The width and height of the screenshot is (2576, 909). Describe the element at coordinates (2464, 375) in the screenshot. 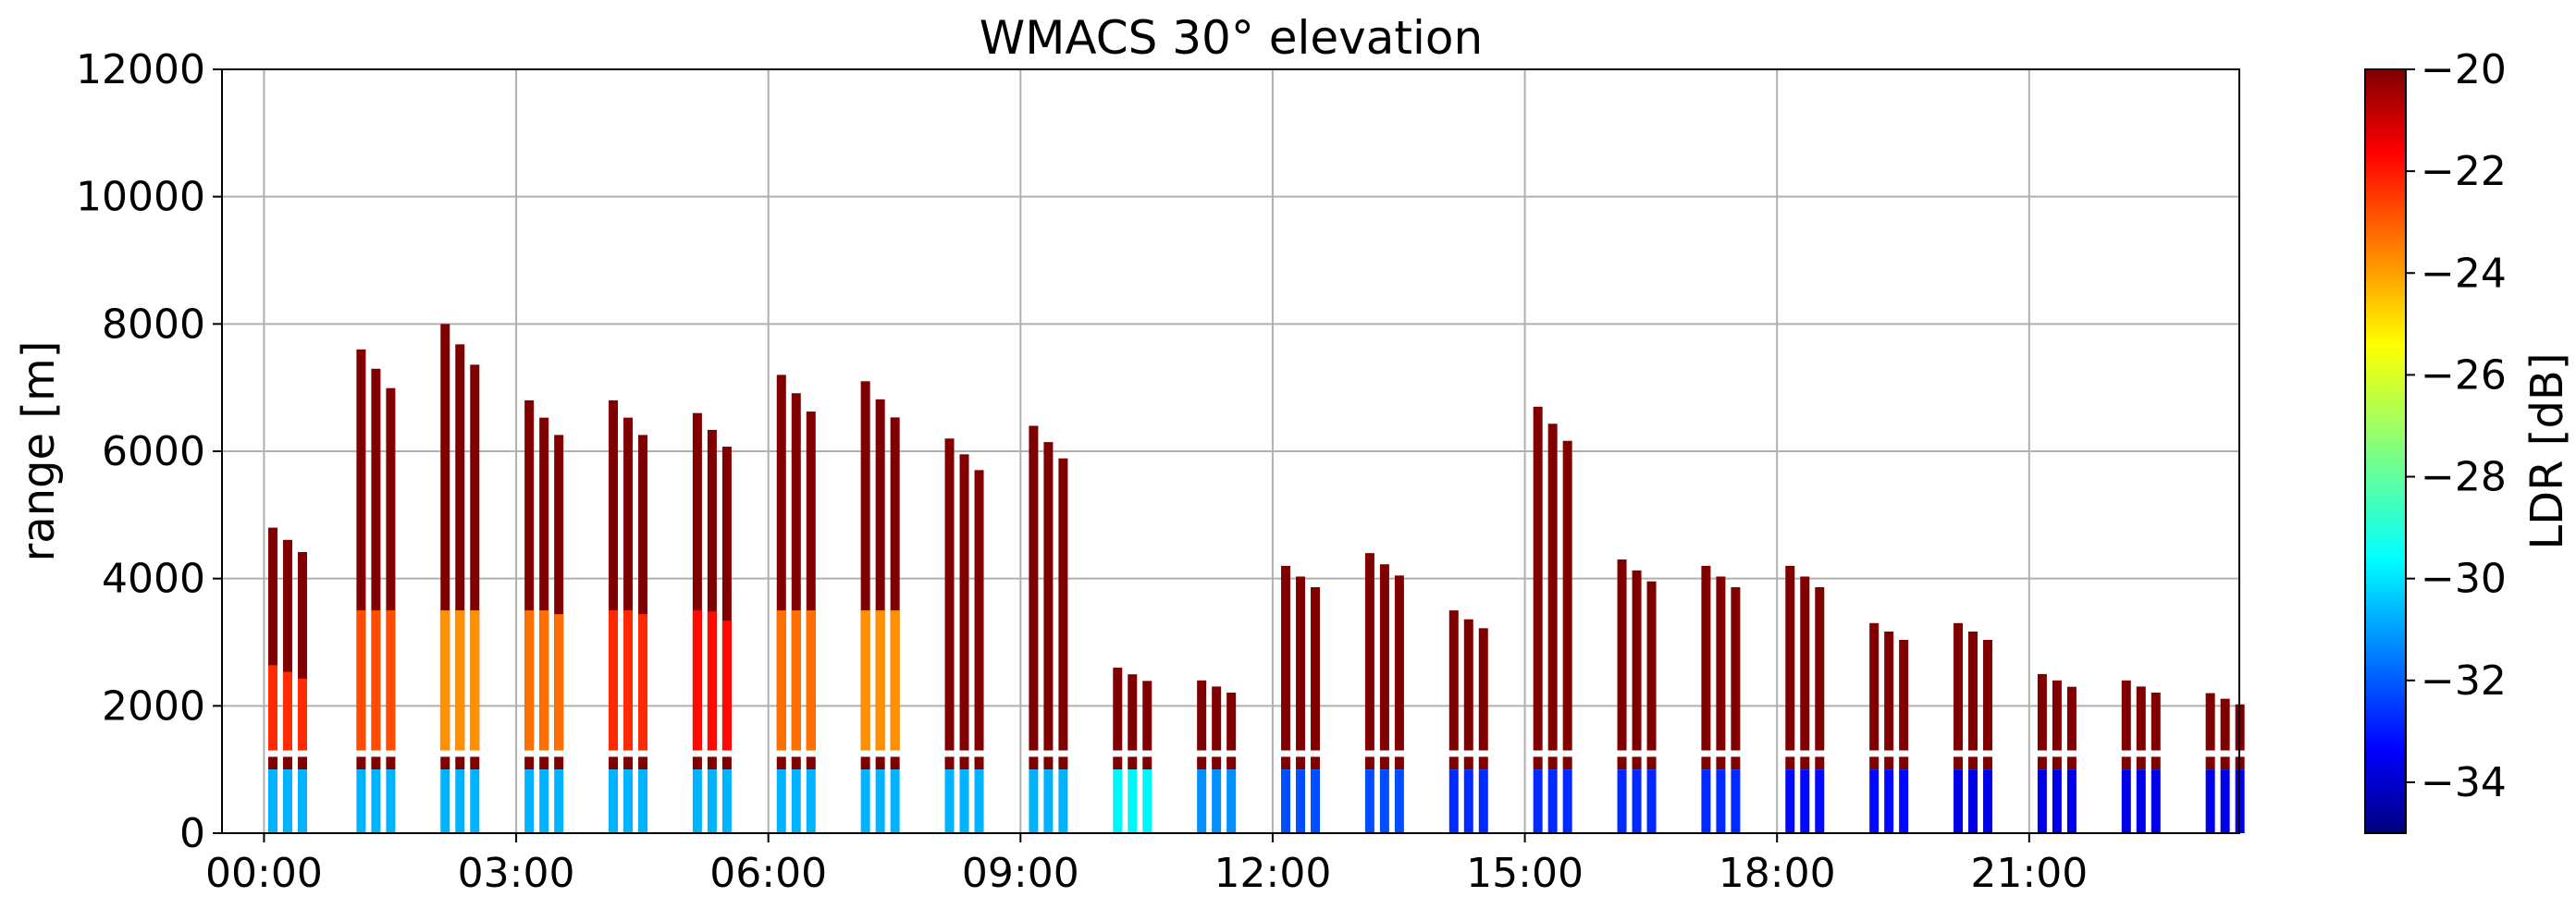

I see `colorbar-tick-label: −26` at that location.